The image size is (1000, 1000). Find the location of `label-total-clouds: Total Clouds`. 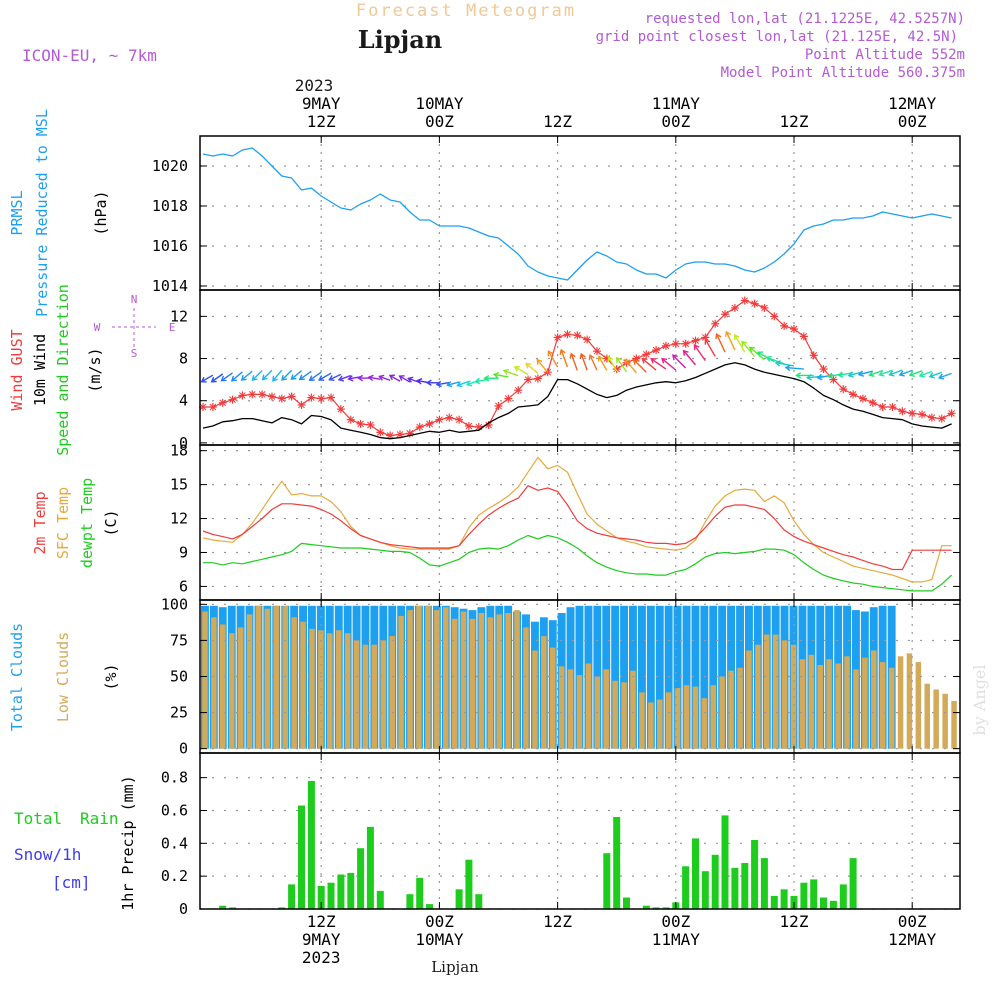

label-total-clouds: Total Clouds is located at coordinates (17, 677).